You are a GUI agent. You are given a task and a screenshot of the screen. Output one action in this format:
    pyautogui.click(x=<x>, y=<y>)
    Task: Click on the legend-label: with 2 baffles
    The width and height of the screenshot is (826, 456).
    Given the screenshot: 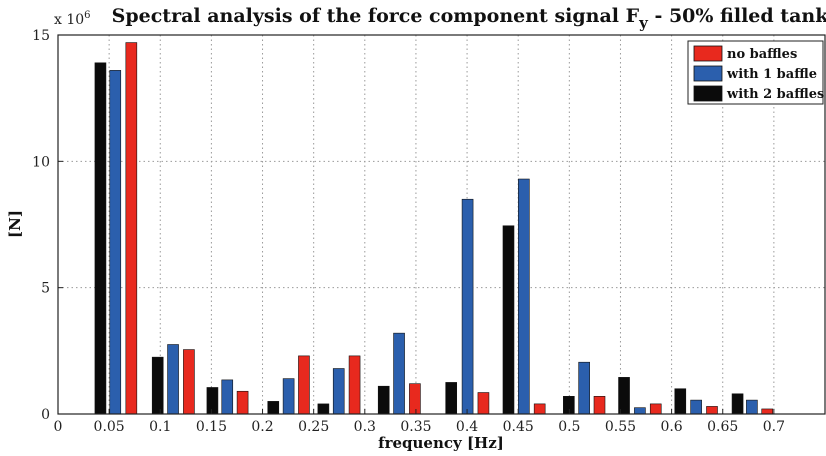 What is the action you would take?
    pyautogui.click(x=775, y=94)
    